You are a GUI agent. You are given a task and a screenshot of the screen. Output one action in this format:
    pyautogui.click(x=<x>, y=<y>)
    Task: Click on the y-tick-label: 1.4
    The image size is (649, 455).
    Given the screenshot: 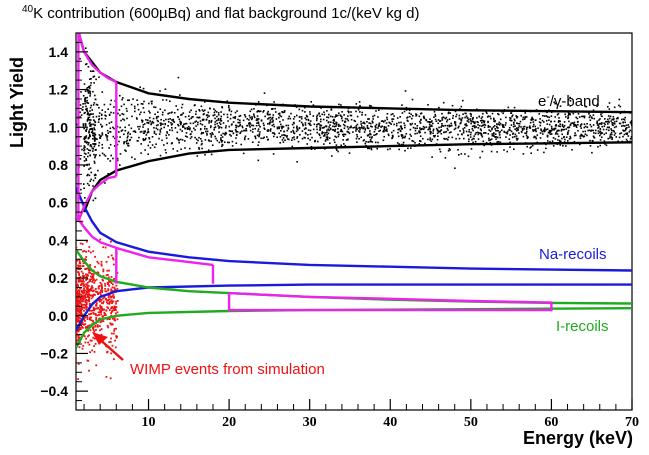 What is the action you would take?
    pyautogui.click(x=59, y=52)
    